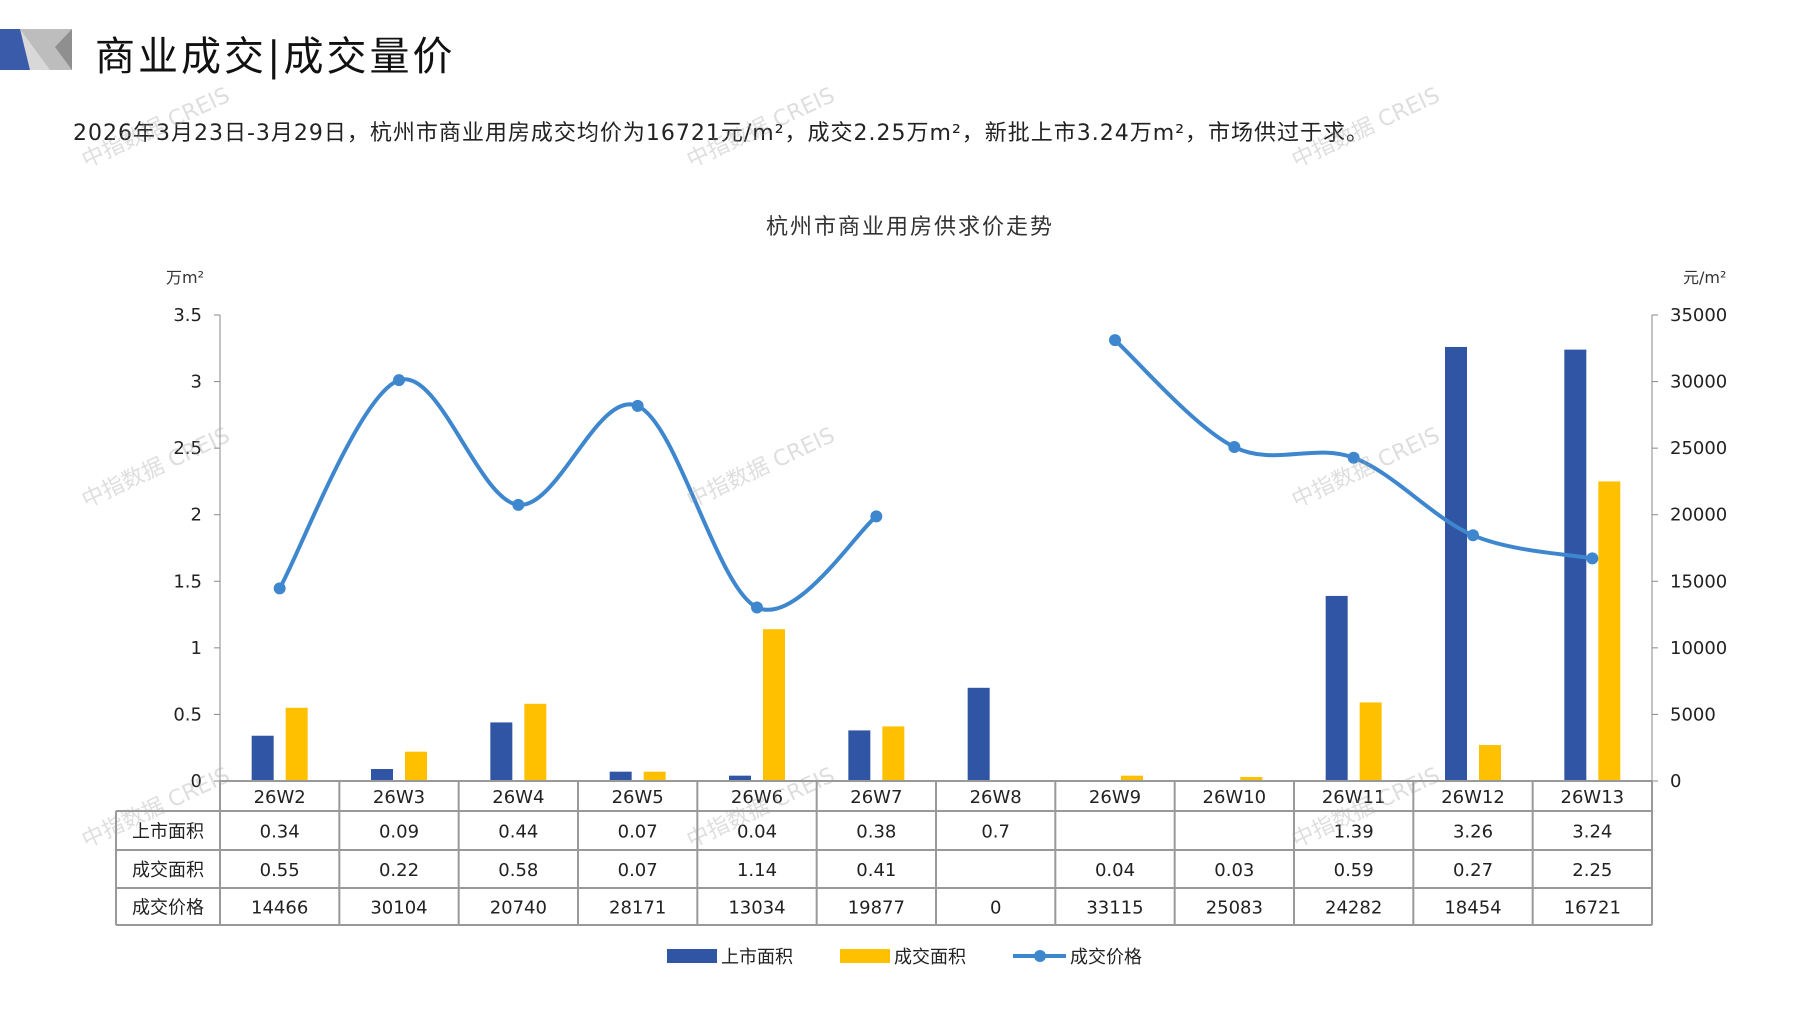 The height and width of the screenshot is (1010, 1797). Describe the element at coordinates (930, 957) in the screenshot. I see `legend-deal-label: 成交面积` at that location.